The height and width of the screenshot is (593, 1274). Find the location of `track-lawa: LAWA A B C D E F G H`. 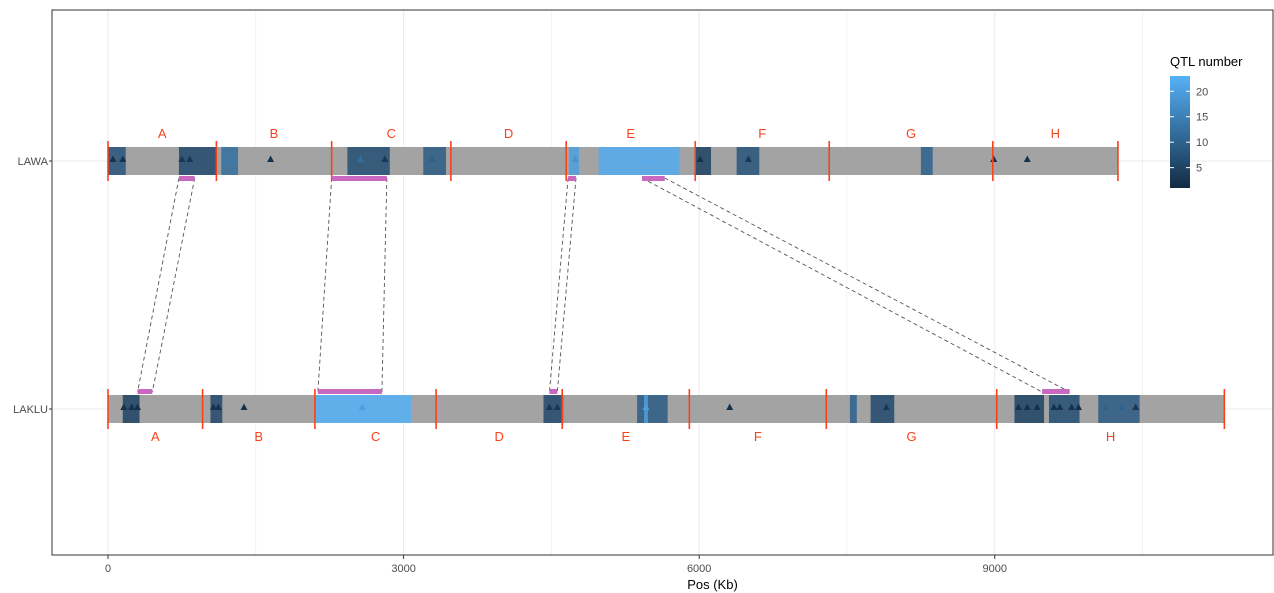

track-lawa: LAWA A B C D E F G H is located at coordinates (568, 153).